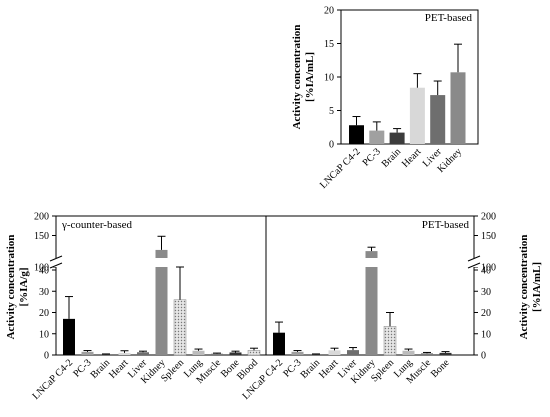  Describe the element at coordinates (486, 313) in the screenshot. I see `right-ytick-label: 20` at that location.